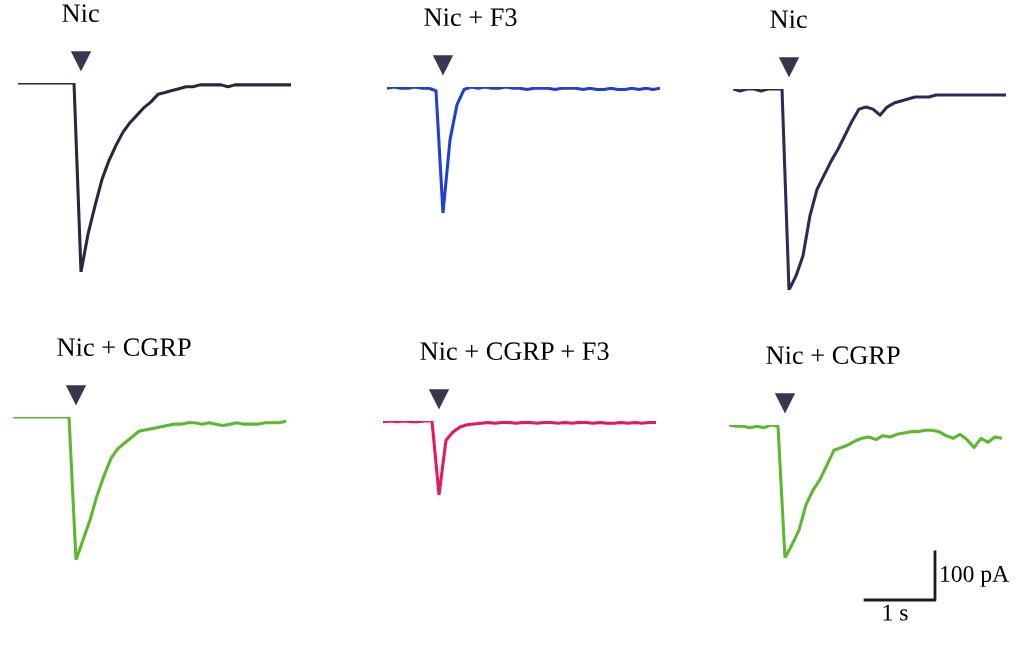  What do you see at coordinates (470, 17) in the screenshot?
I see `chart-title: Nic + F3` at bounding box center [470, 17].